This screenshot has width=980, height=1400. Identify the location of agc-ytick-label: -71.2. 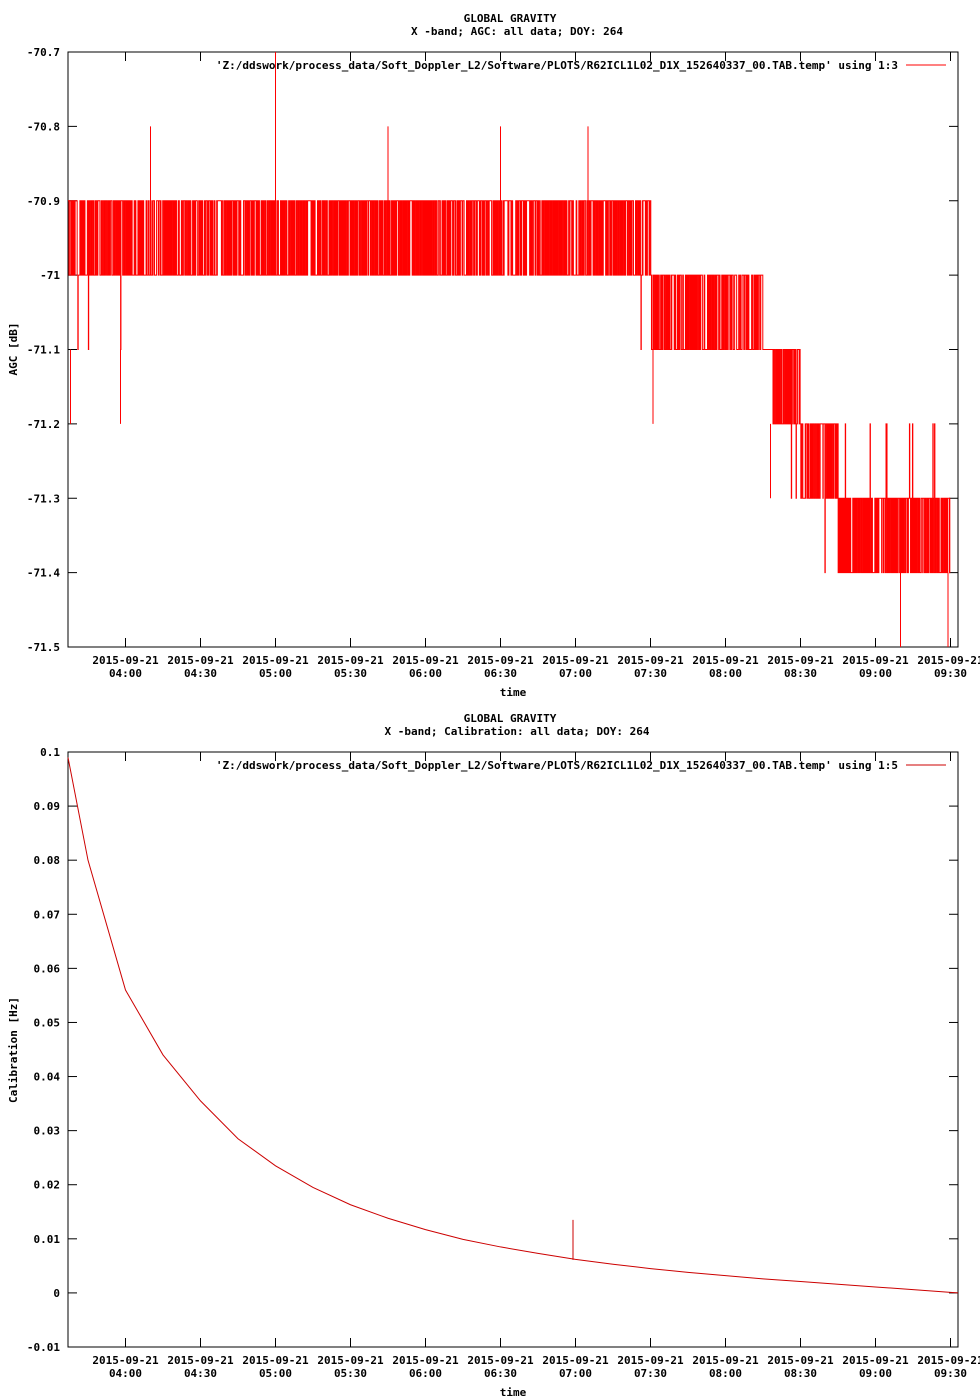
(43, 424).